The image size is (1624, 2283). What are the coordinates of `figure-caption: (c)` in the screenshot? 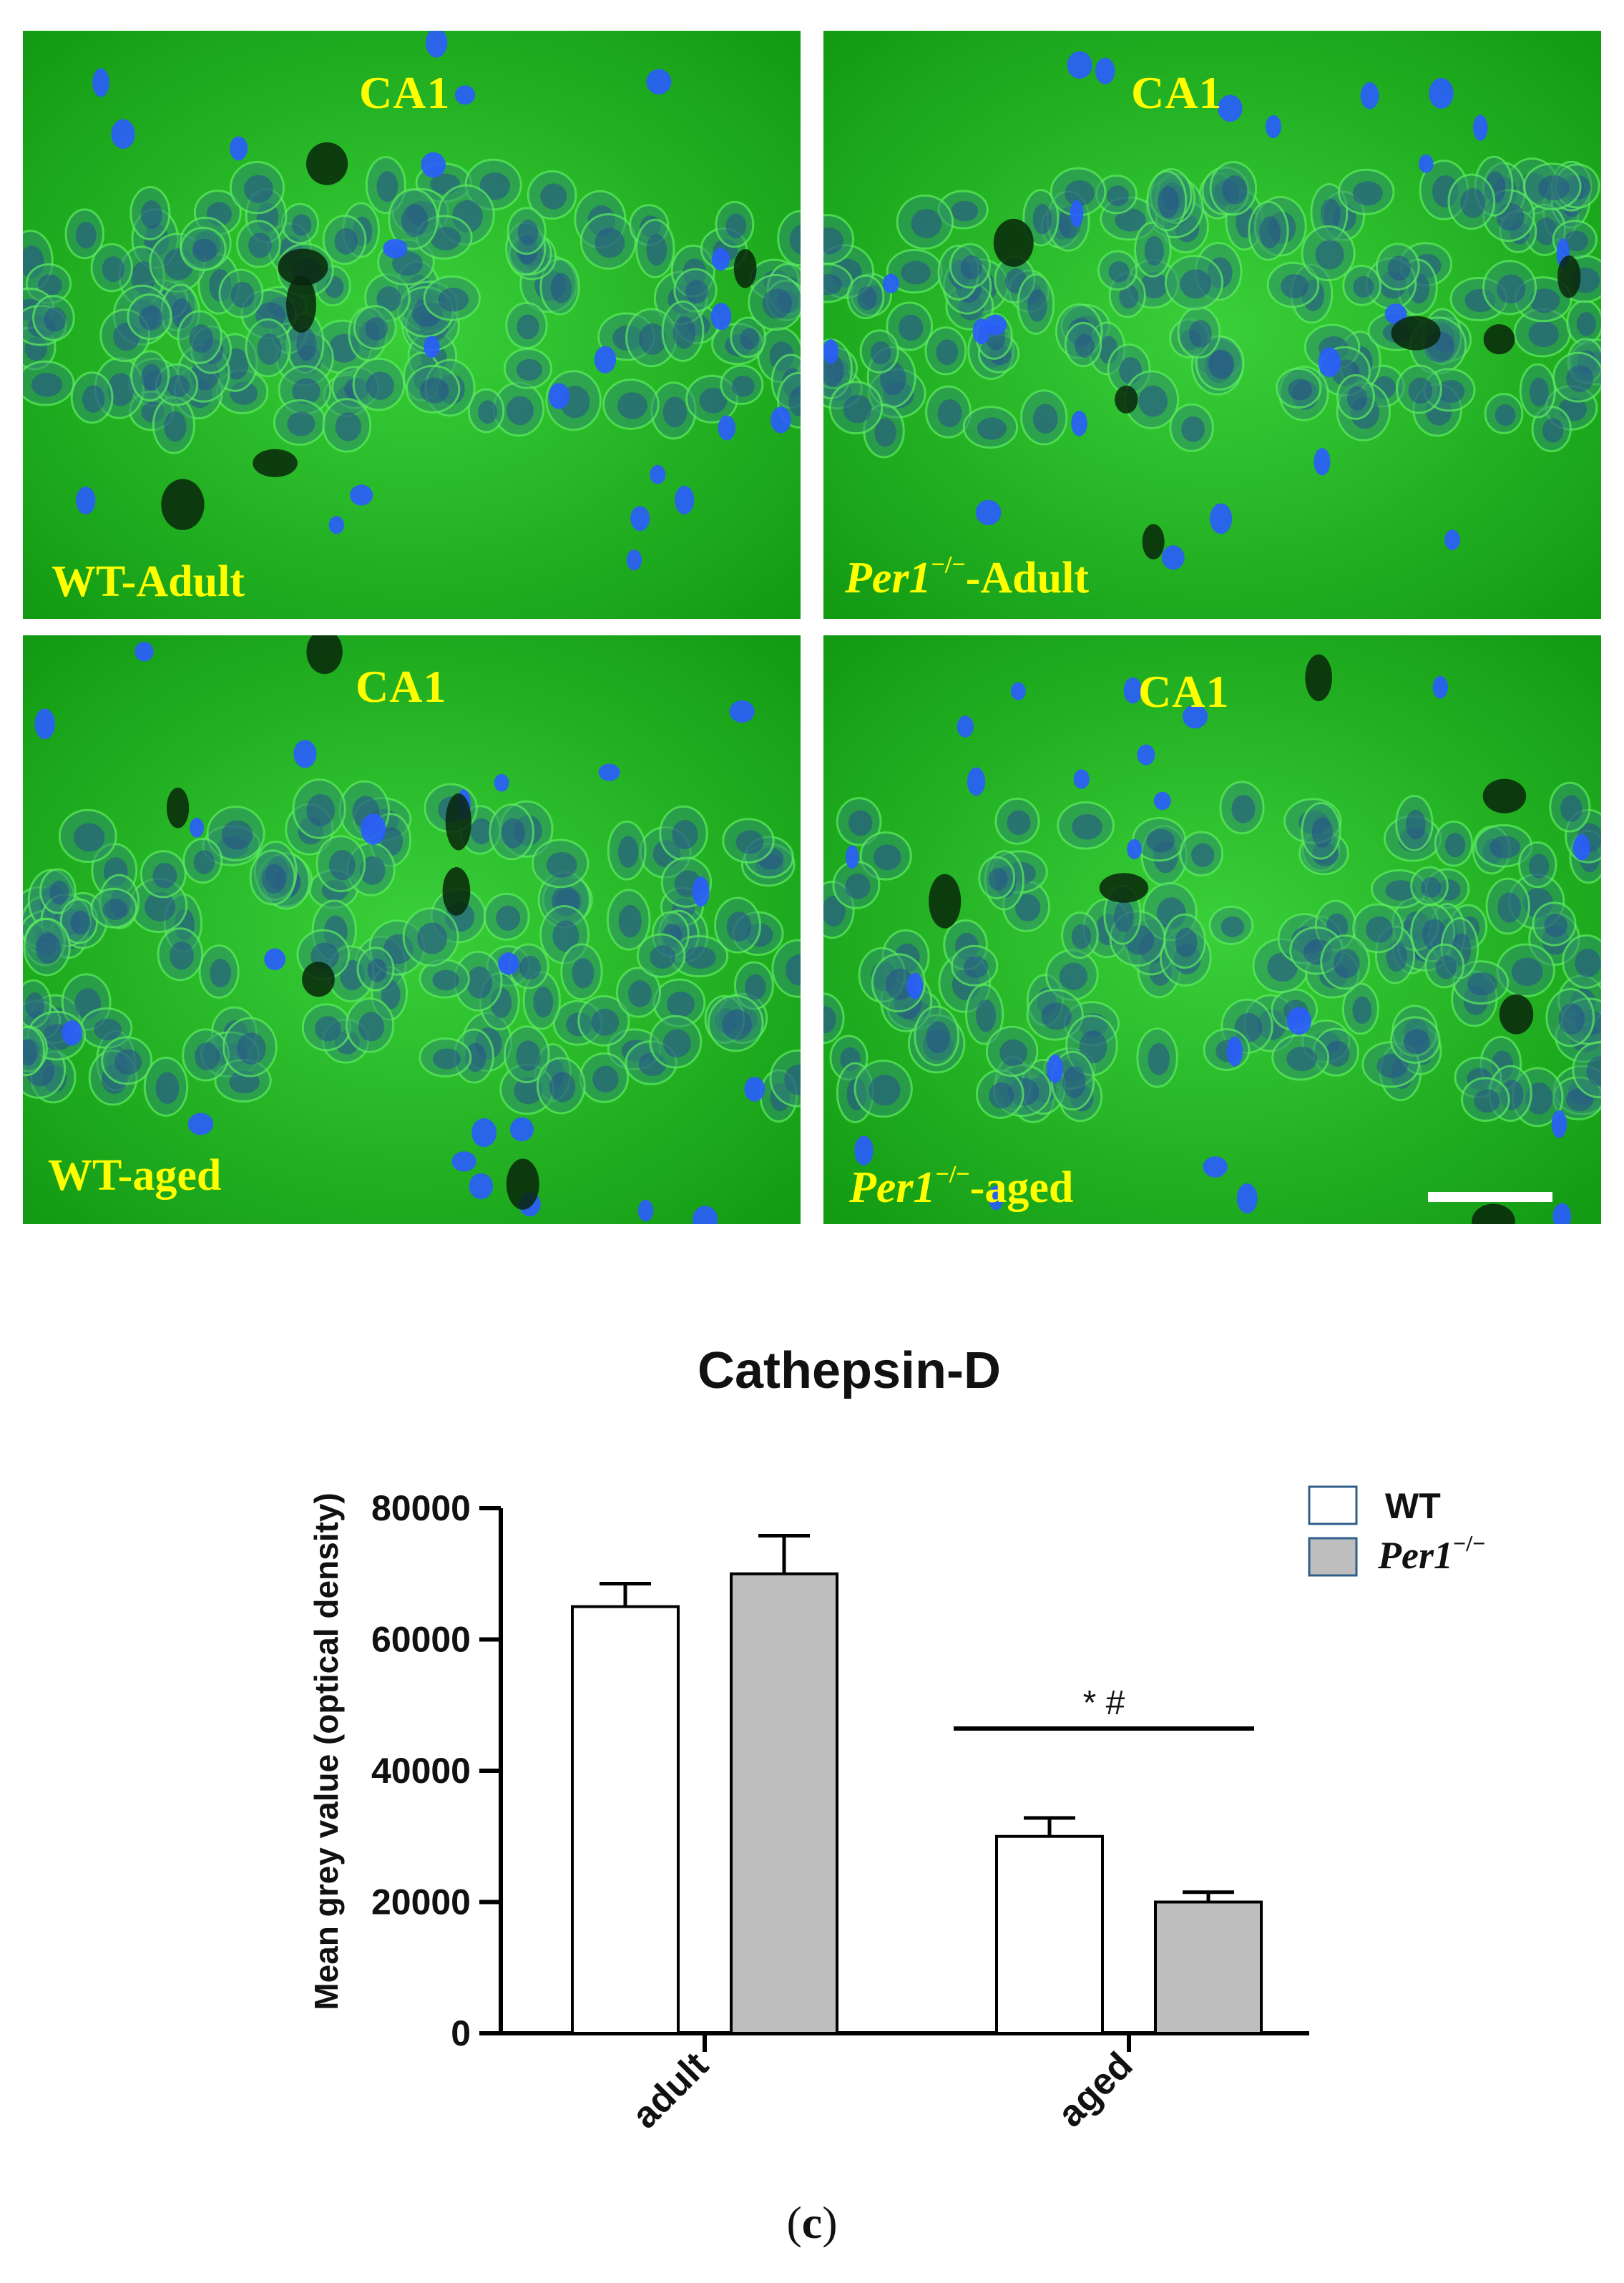 It's located at (812, 2222).